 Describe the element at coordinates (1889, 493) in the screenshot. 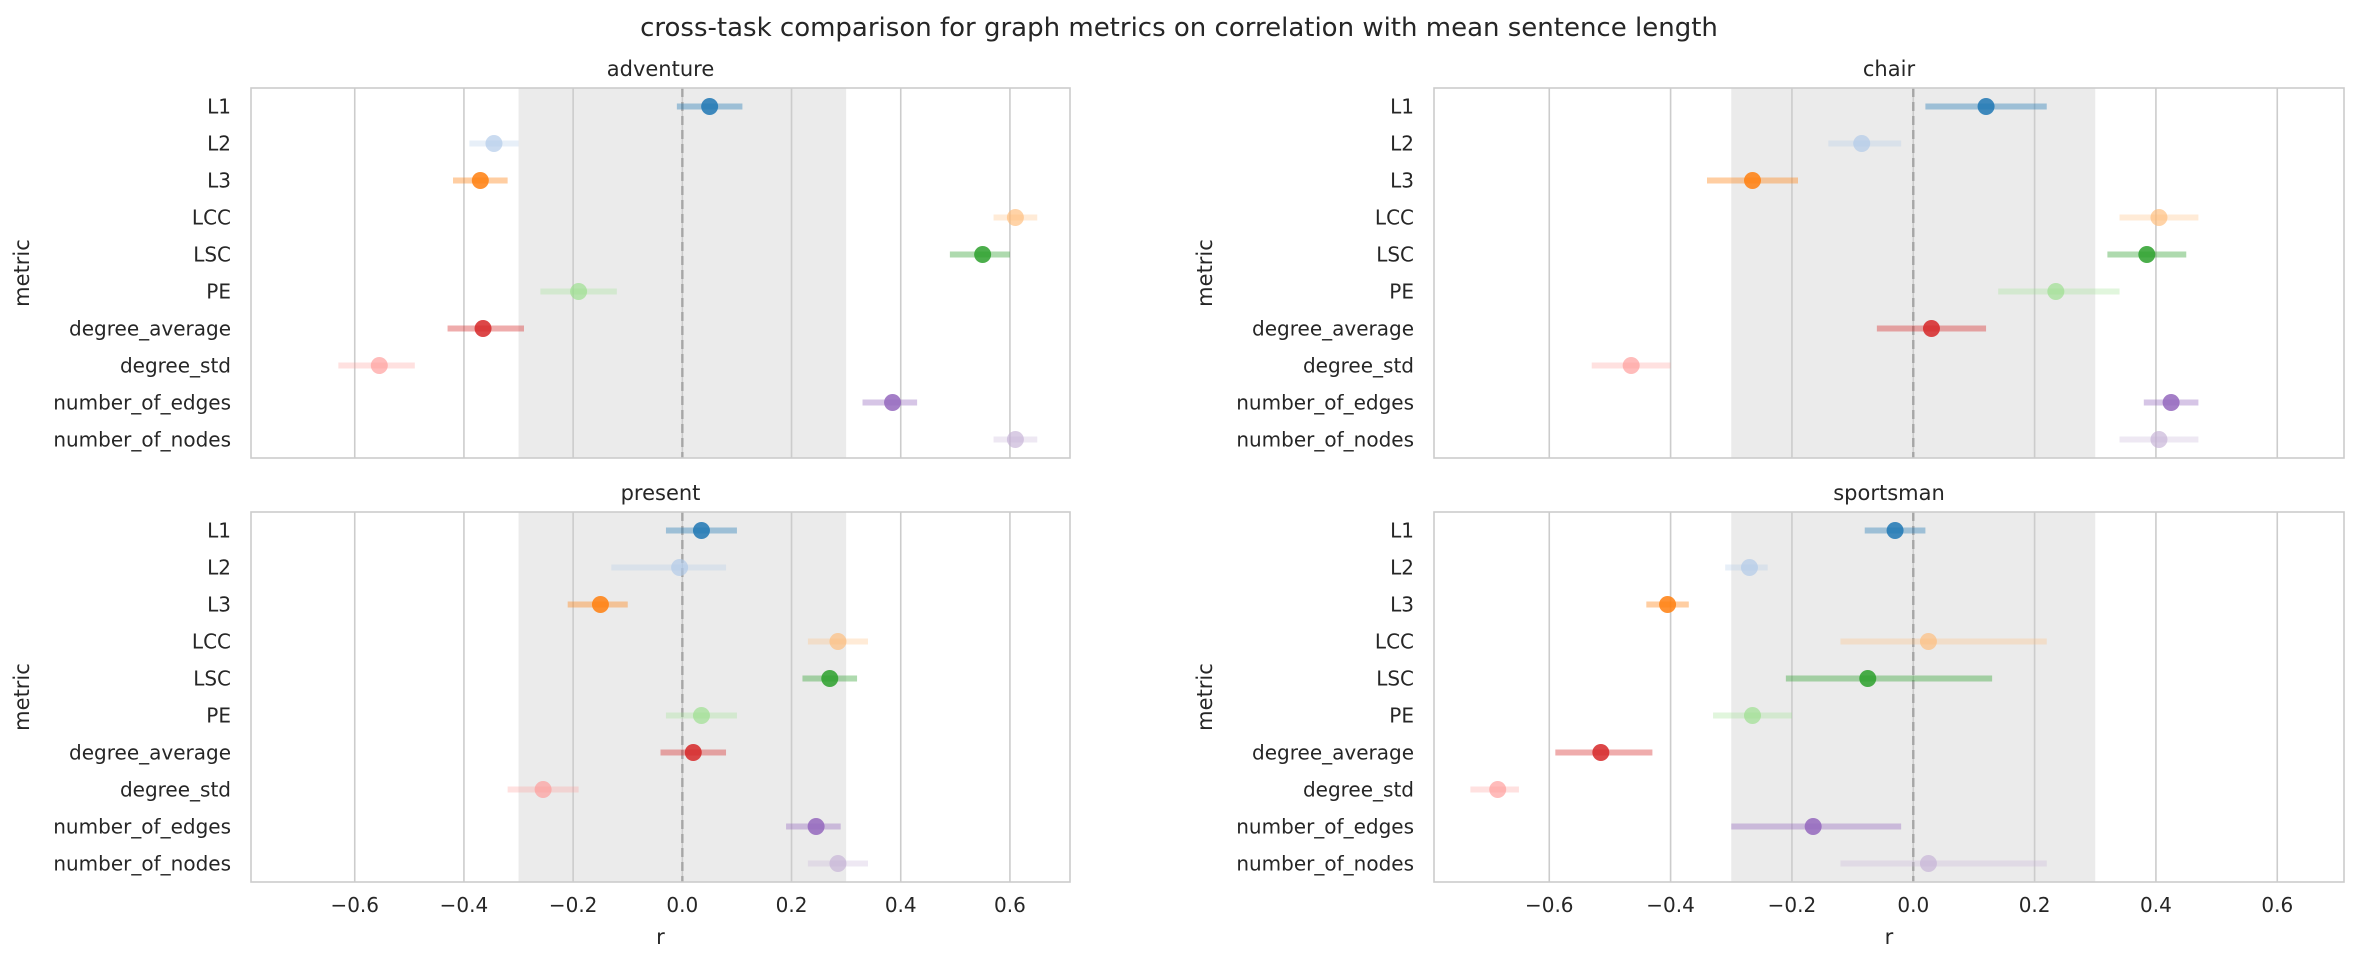

I see `panel-title: sportsman` at that location.